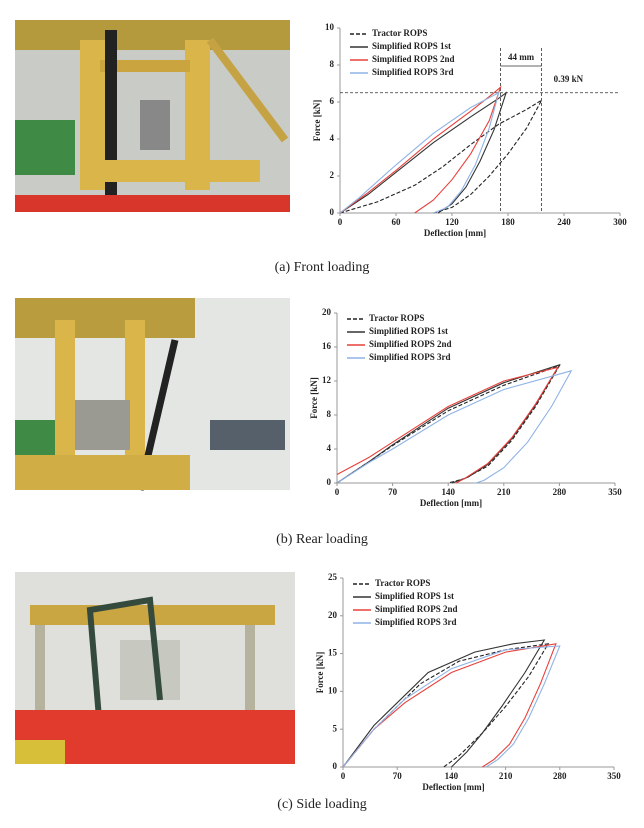 The image size is (644, 828). I want to click on x-tick-label: 60, so click(397, 222).